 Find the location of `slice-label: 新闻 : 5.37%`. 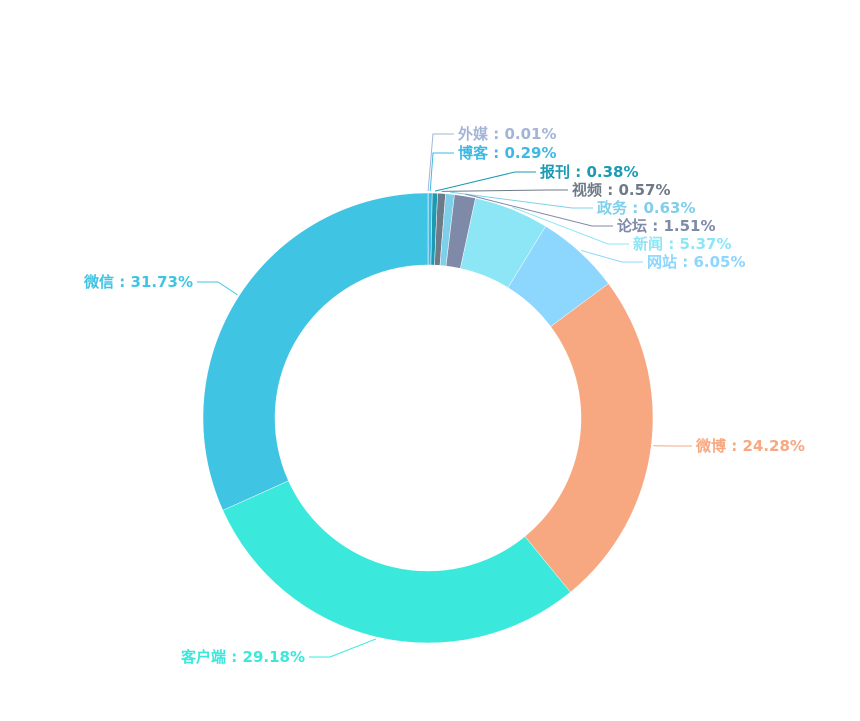

slice-label: 新闻 : 5.37% is located at coordinates (682, 244).